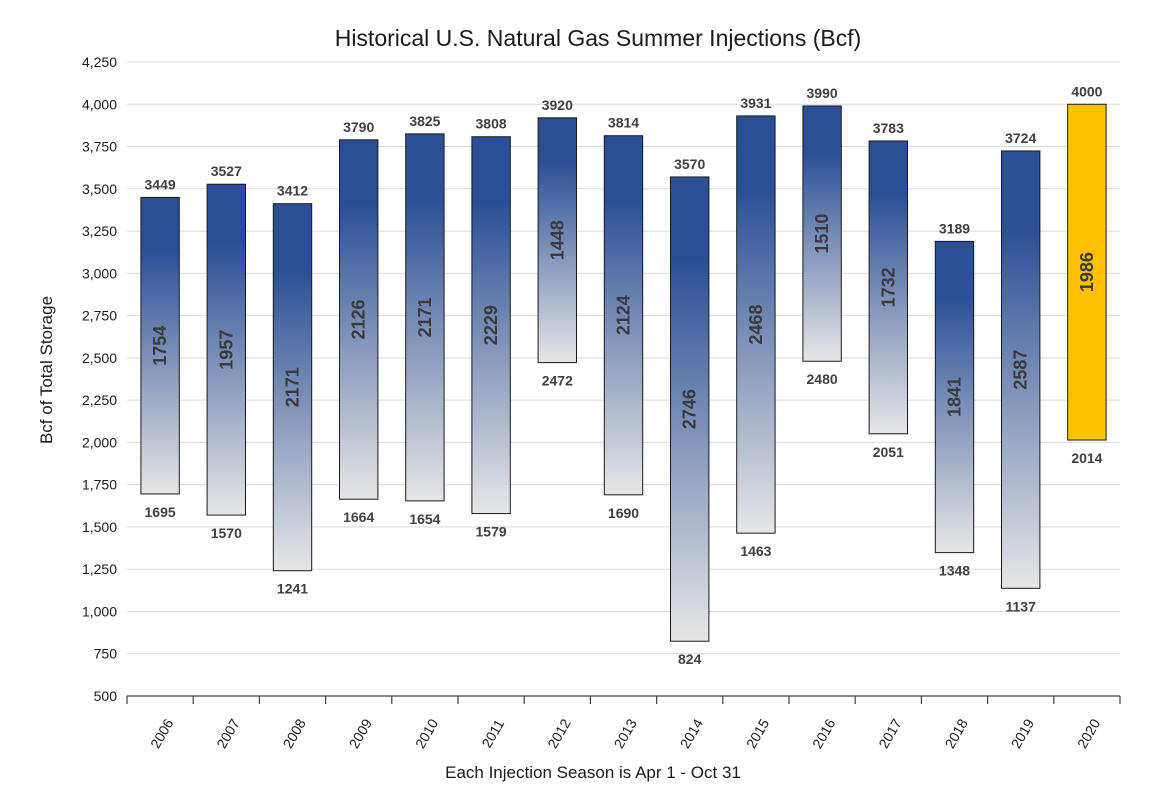 The image size is (1171, 797). Describe the element at coordinates (99, 316) in the screenshot. I see `y-tick-label: 2,750` at that location.